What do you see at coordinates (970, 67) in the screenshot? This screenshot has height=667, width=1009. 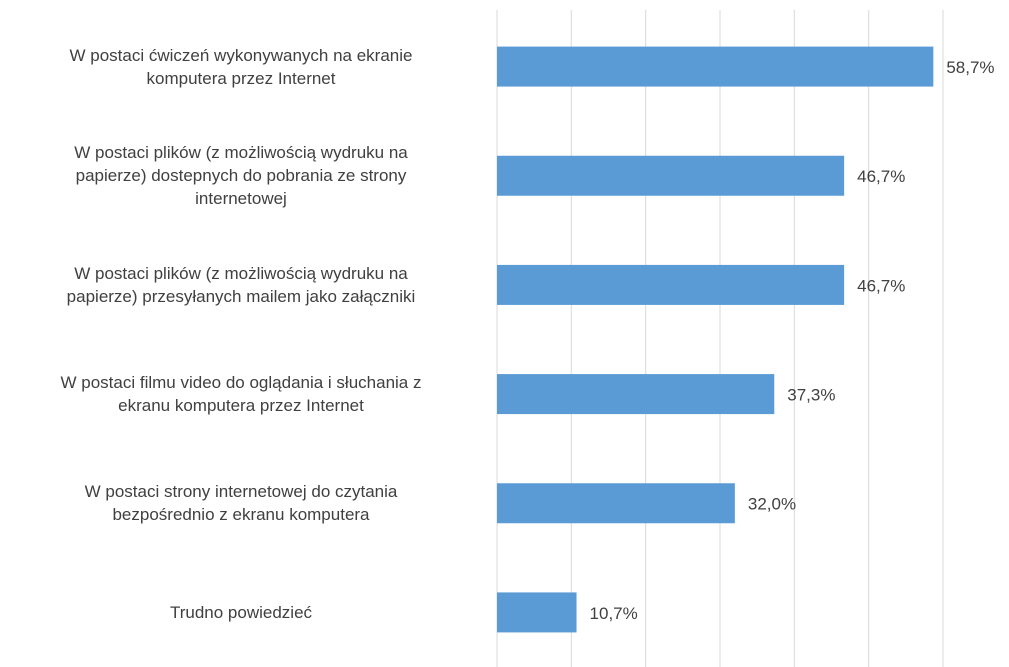 I see `value-label: 58,7%` at bounding box center [970, 67].